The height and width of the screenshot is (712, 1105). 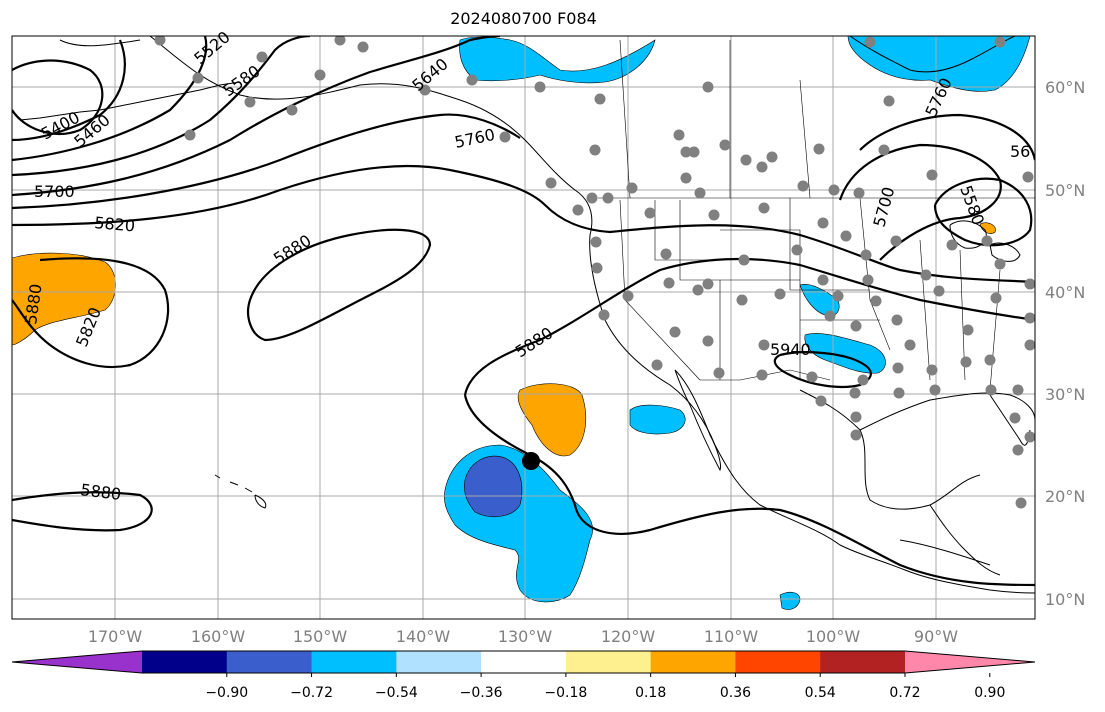 I want to click on lon-label: 160°W, so click(x=218, y=636).